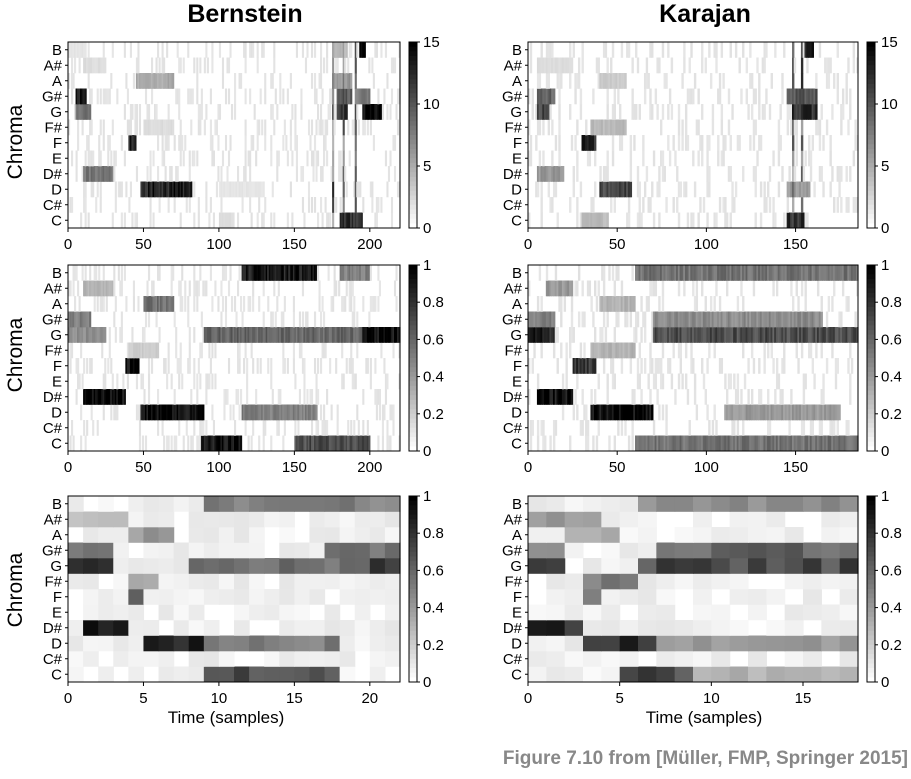 The width and height of the screenshot is (911, 779). I want to click on y-tick-label: B, so click(517, 504).